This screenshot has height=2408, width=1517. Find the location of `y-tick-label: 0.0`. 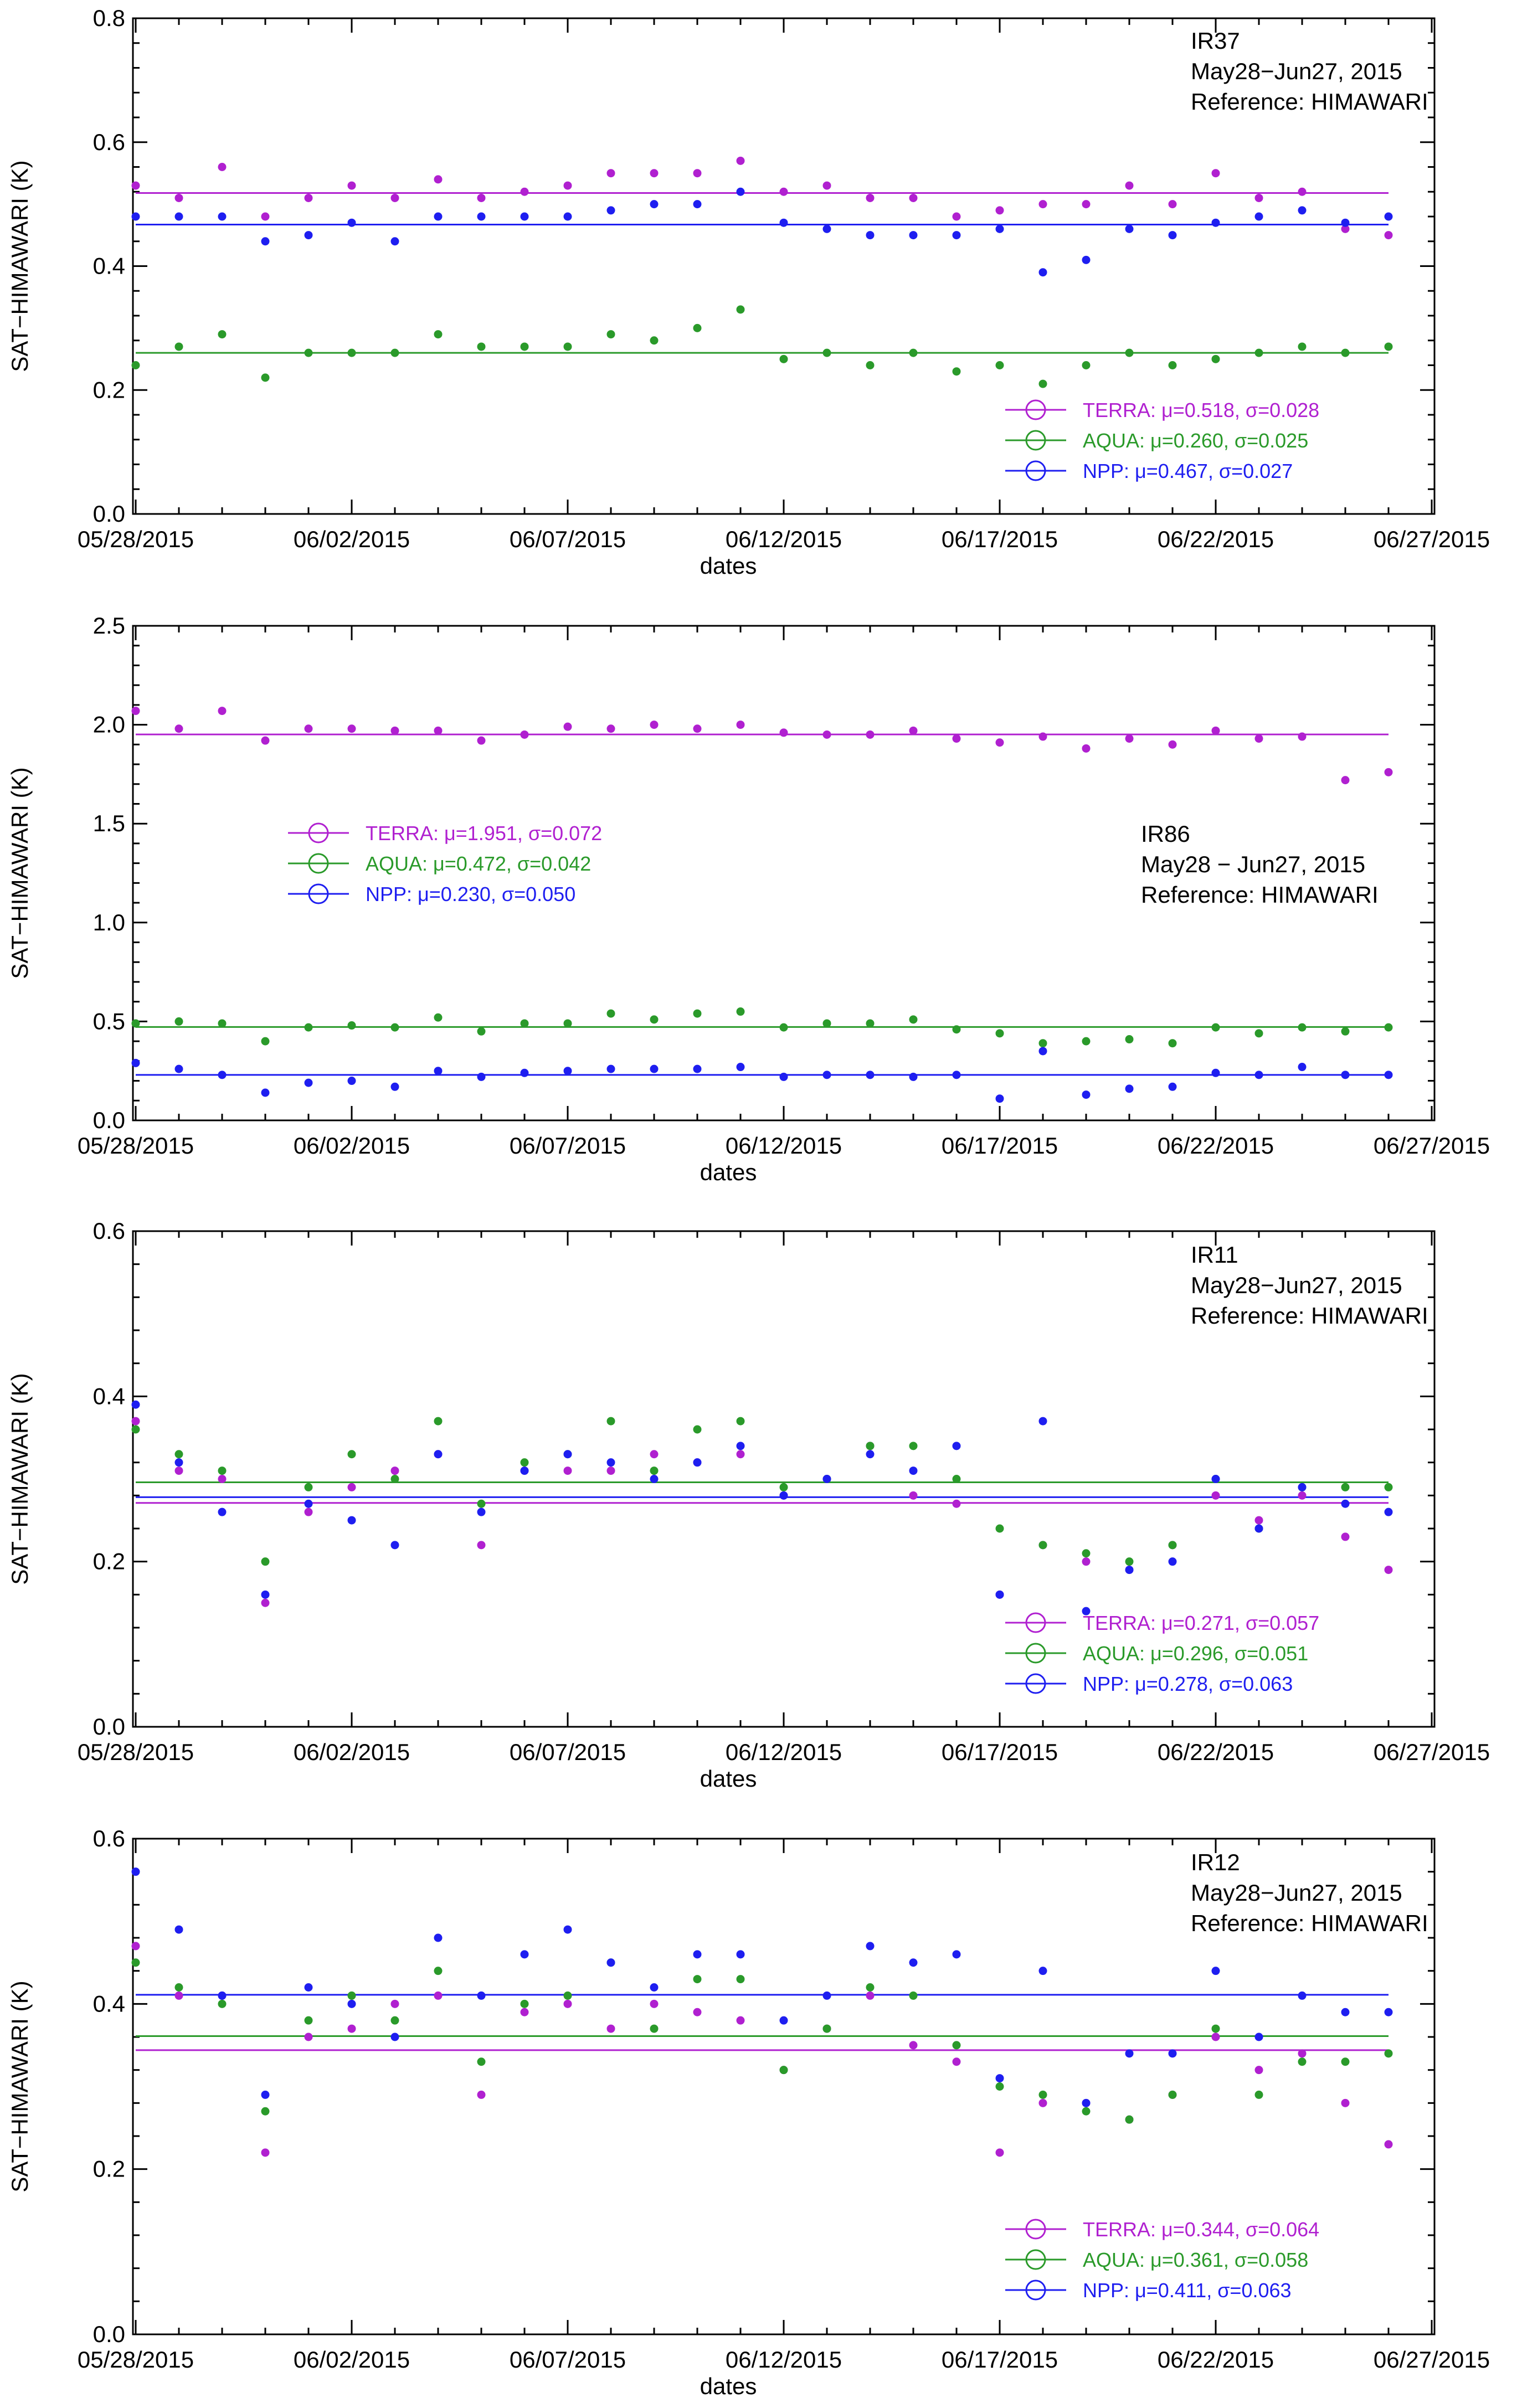

y-tick-label: 0.0 is located at coordinates (109, 514).